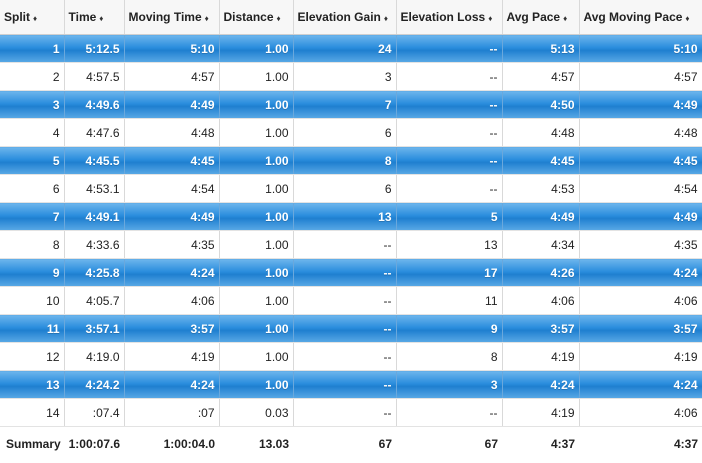 The width and height of the screenshot is (702, 463). I want to click on cell-avg-moving-pace: 4:54, so click(640, 188).